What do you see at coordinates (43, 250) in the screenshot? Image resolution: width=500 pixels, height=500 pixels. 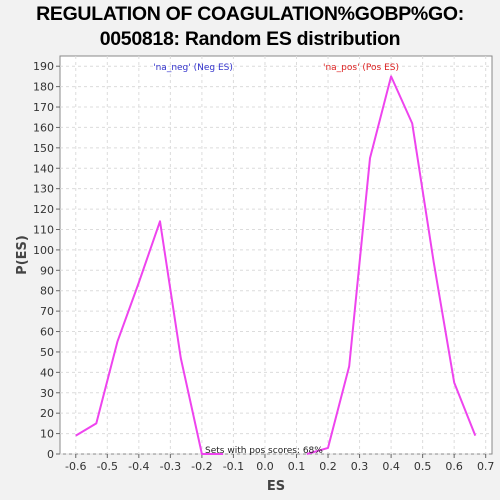 I see `y-tick-label: 100` at bounding box center [43, 250].